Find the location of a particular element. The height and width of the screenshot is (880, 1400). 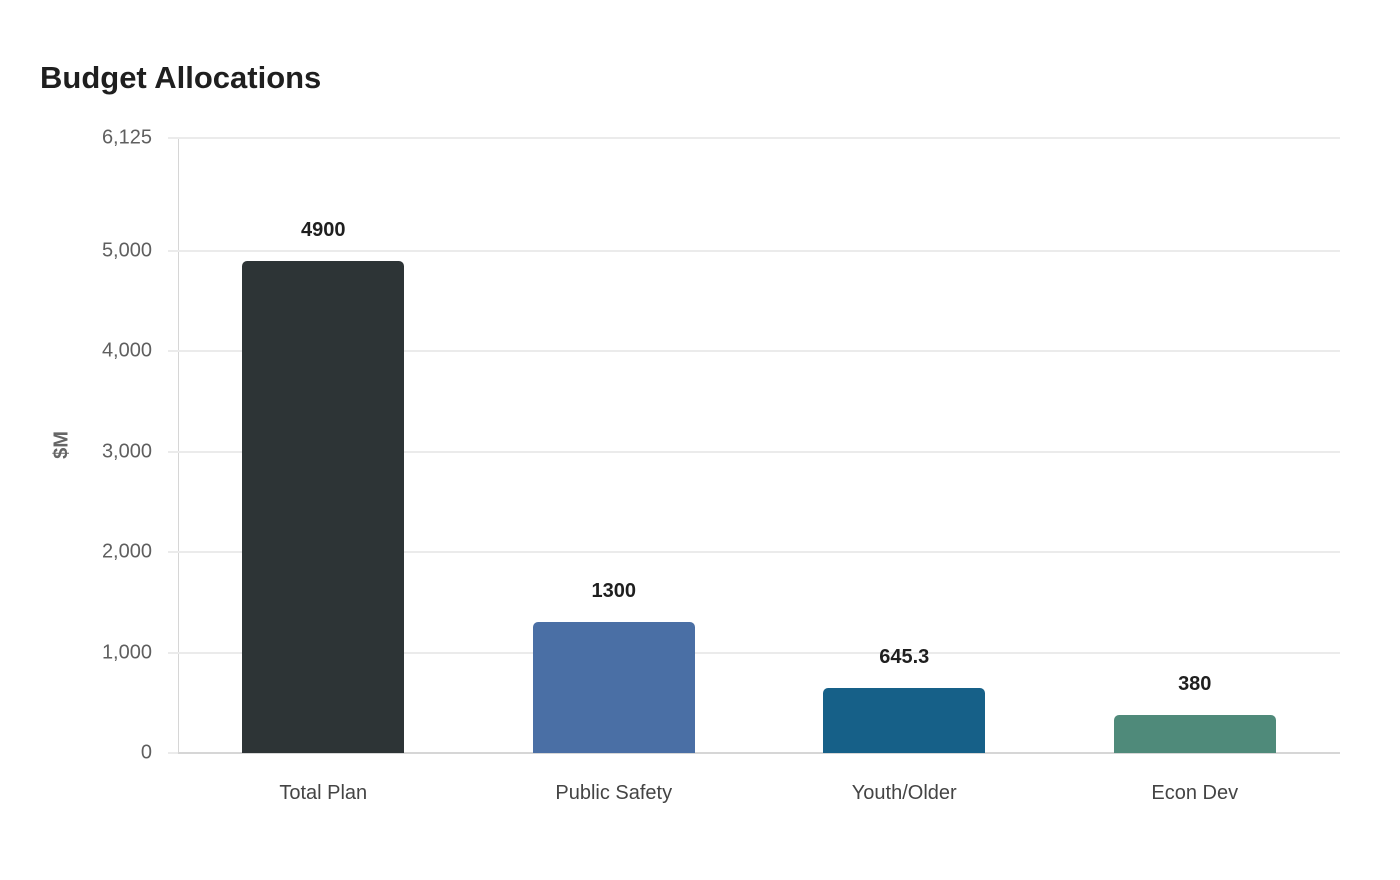

chart-title: Budget Allocations is located at coordinates (181, 77).